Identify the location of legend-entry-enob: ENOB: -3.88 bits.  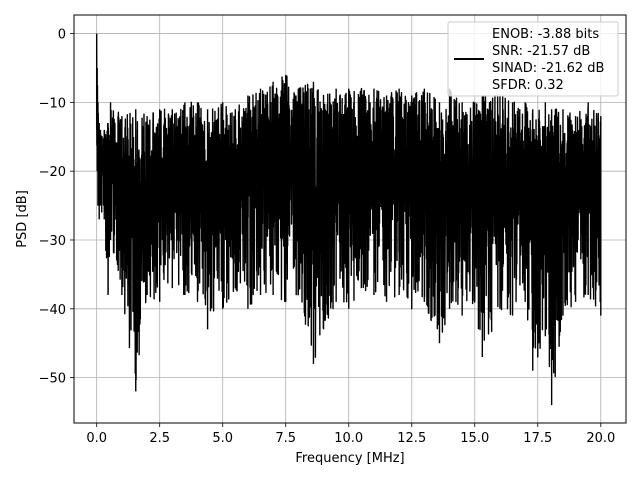
(545, 34).